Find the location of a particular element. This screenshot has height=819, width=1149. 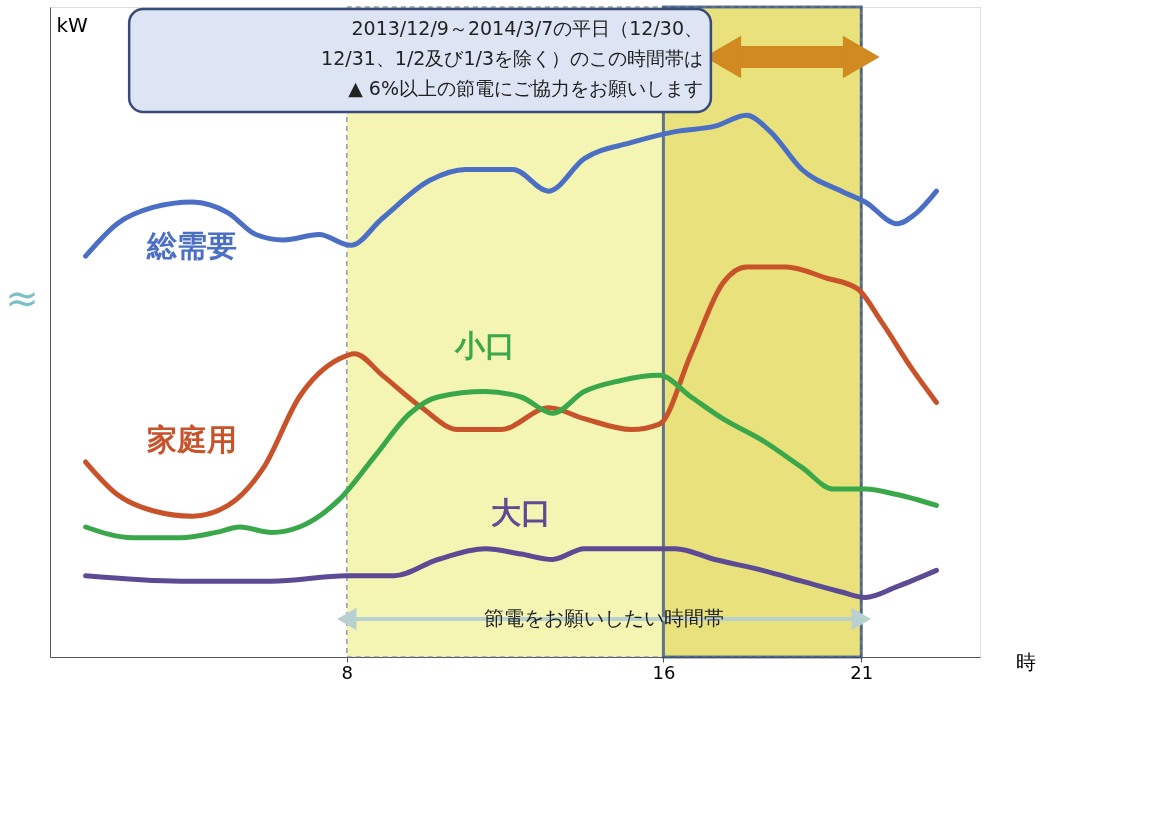

series-label: 家庭用 is located at coordinates (192, 440).